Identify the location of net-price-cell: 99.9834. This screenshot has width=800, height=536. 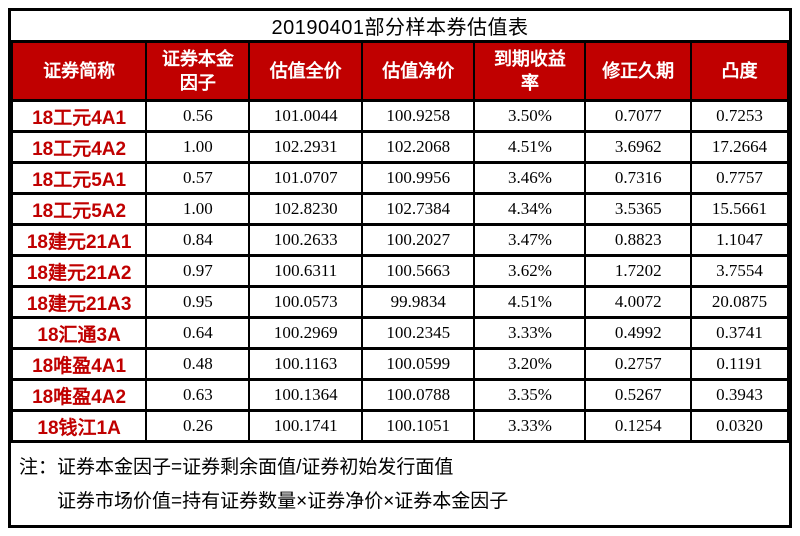
(418, 302).